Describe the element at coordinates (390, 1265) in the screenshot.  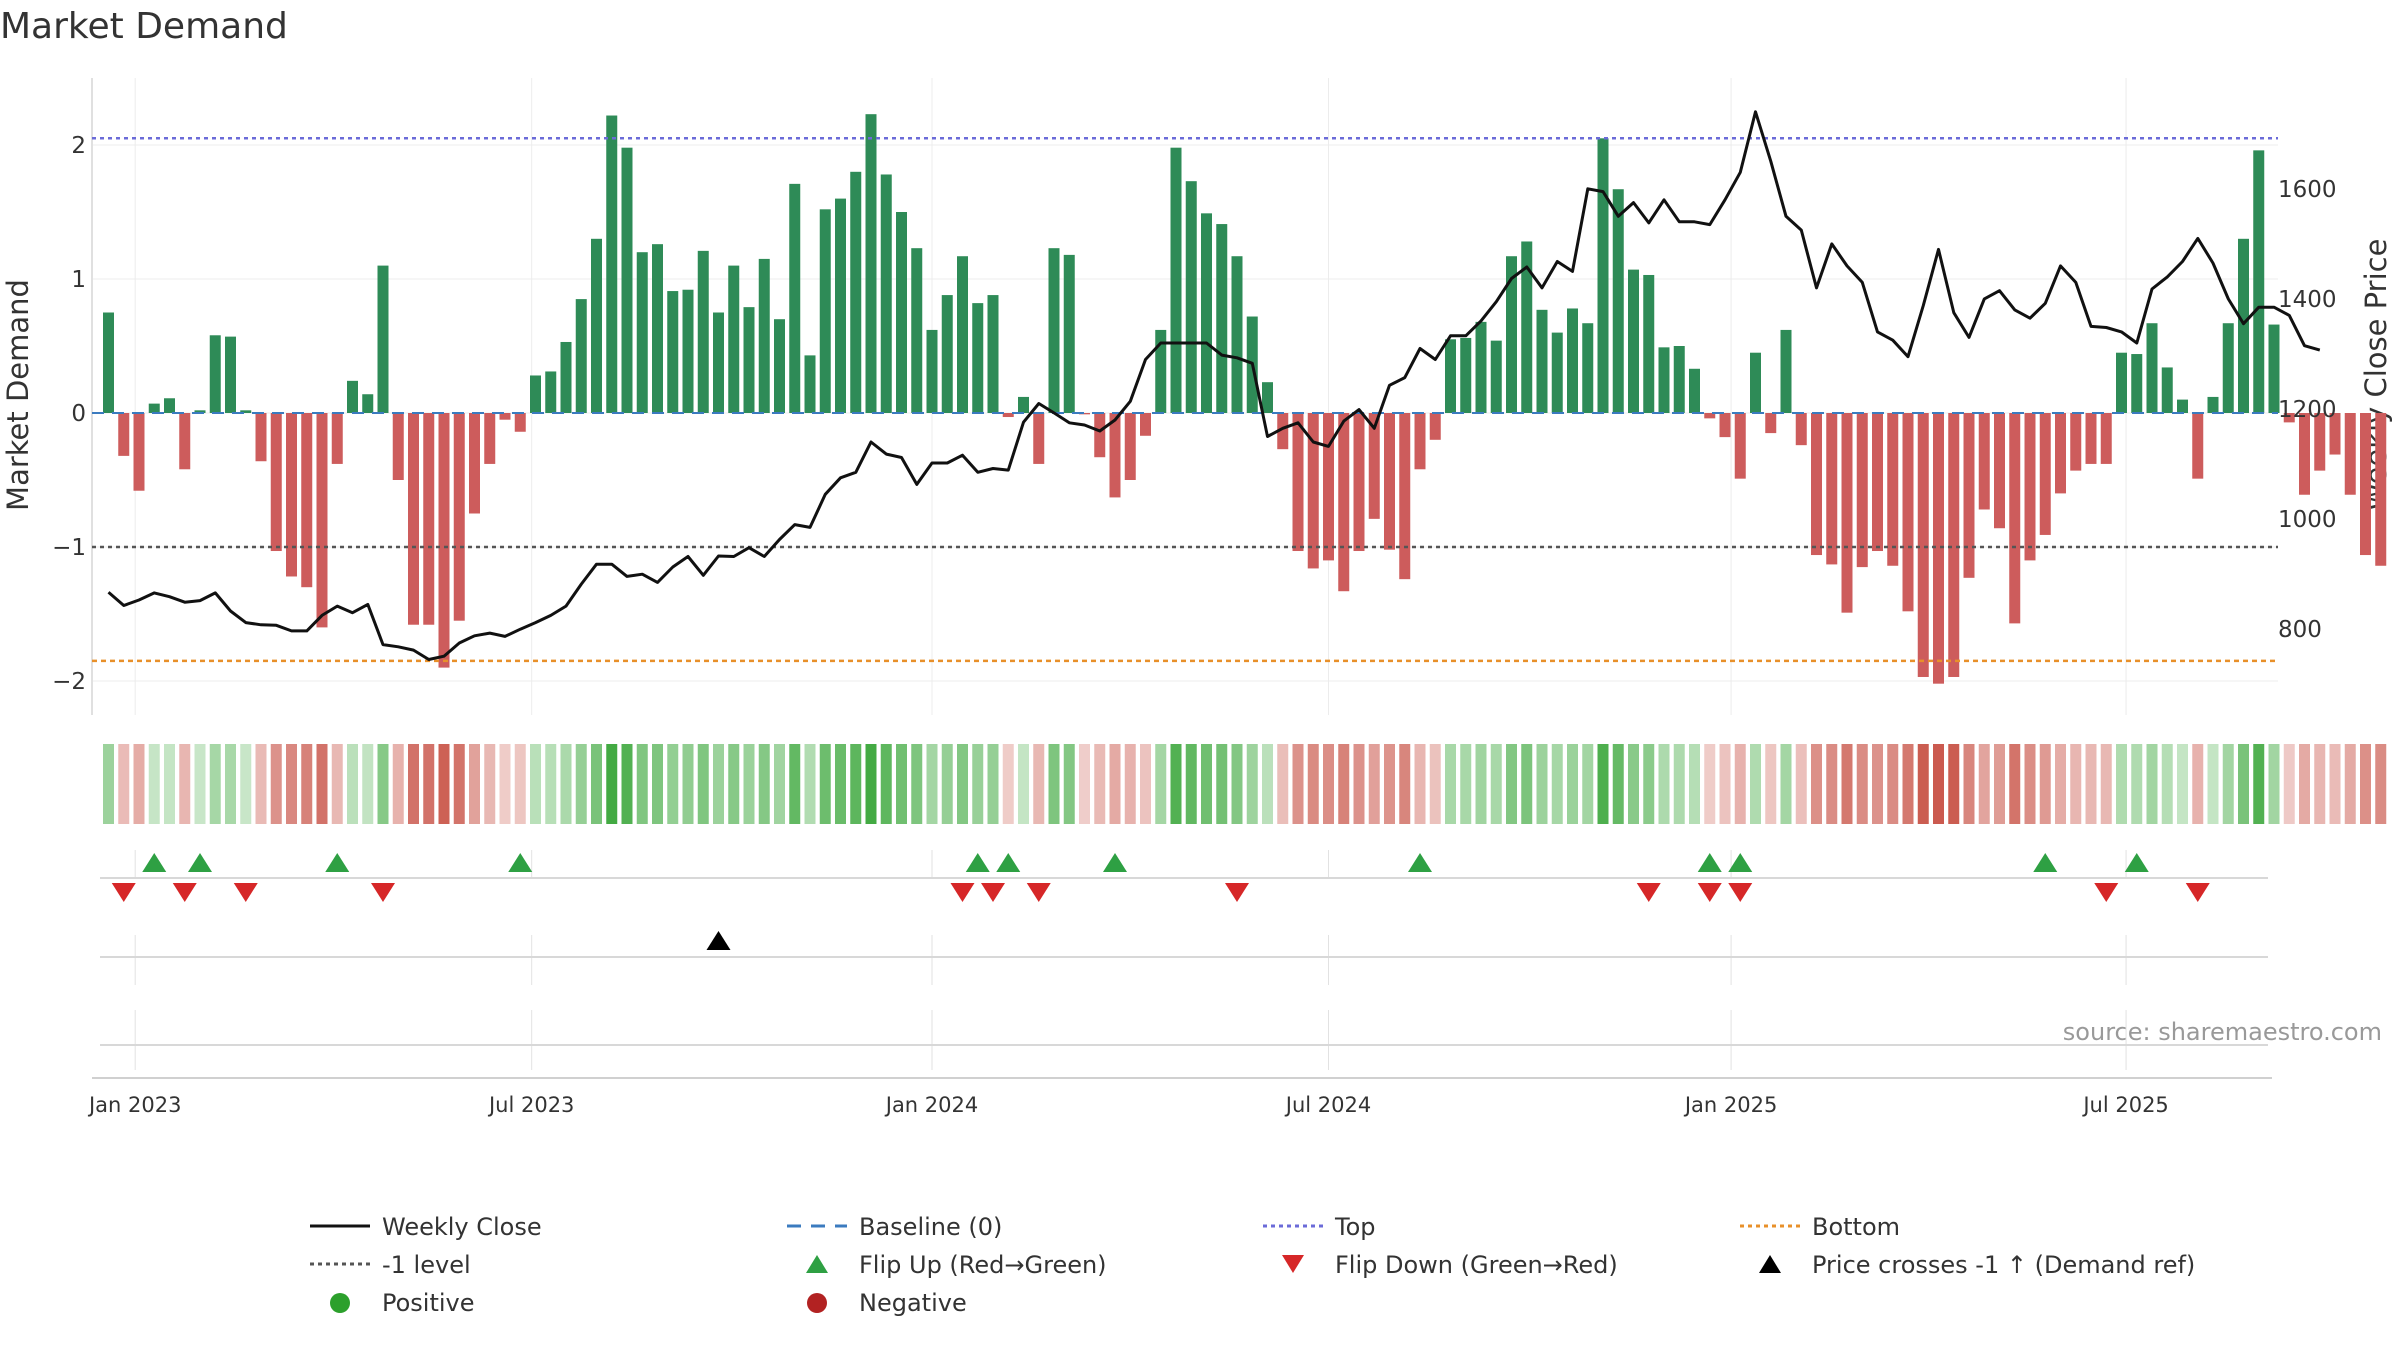
I see `legend-item: -1 level` at that location.